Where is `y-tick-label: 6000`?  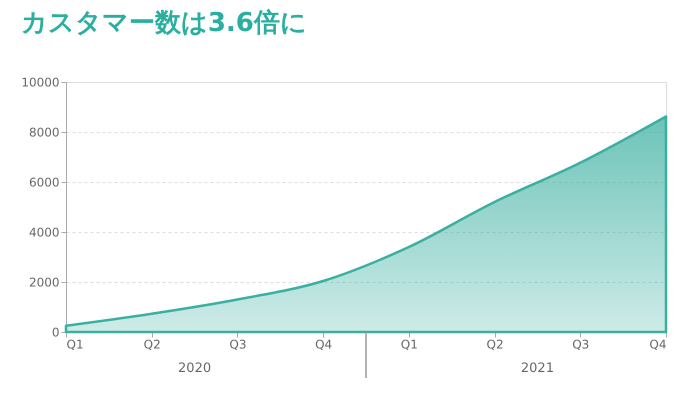
y-tick-label: 6000 is located at coordinates (44, 183).